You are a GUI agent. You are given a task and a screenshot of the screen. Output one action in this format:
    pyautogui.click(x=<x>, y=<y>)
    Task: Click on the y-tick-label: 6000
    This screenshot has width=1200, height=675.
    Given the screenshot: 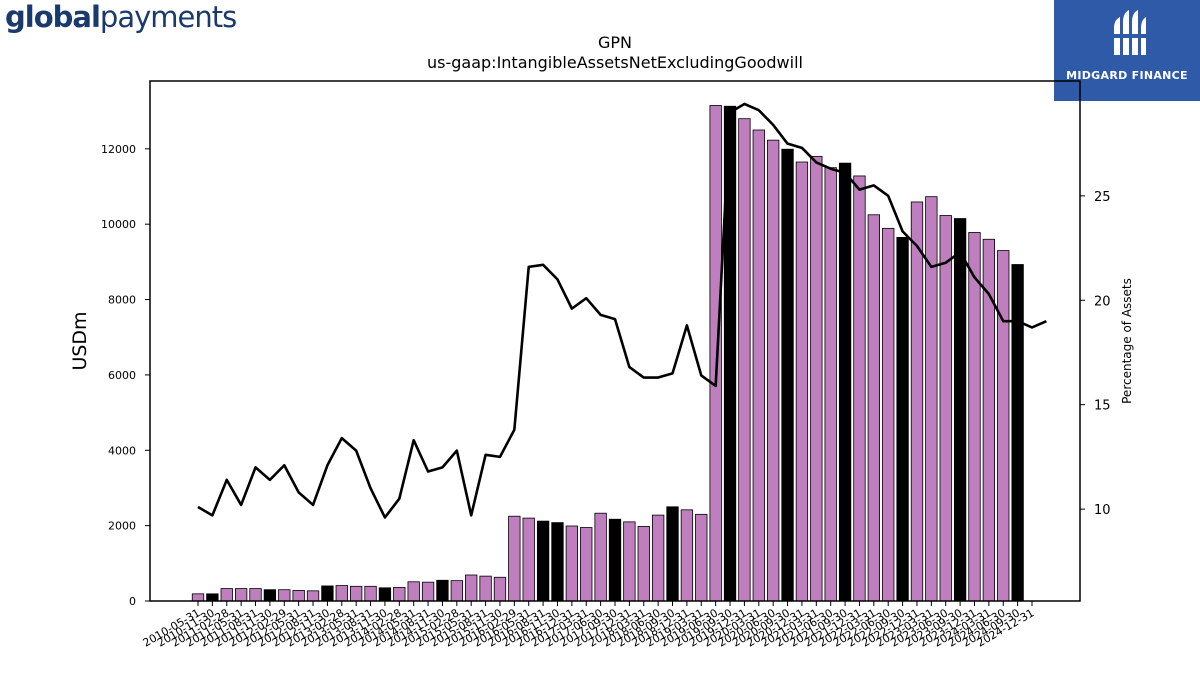 What is the action you would take?
    pyautogui.click(x=122, y=375)
    